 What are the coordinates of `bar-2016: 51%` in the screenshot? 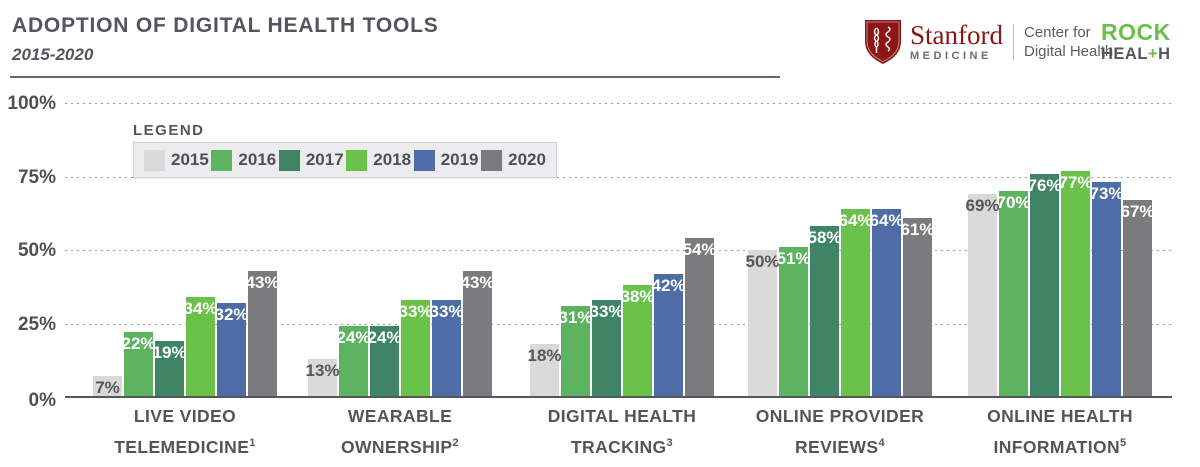 It's located at (793, 322).